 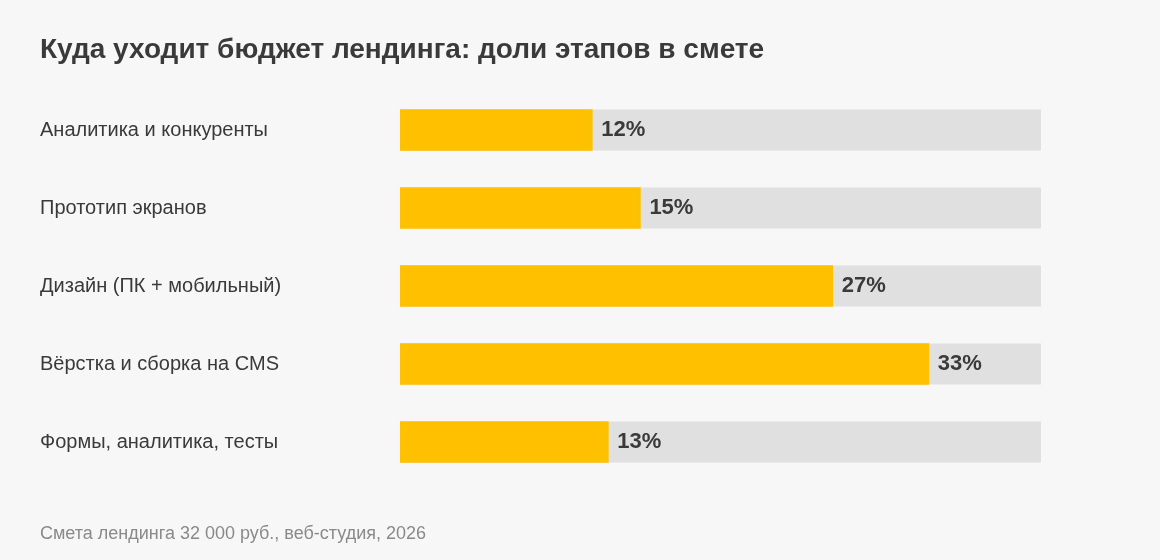 I want to click on data-label: 27%, so click(x=863, y=285).